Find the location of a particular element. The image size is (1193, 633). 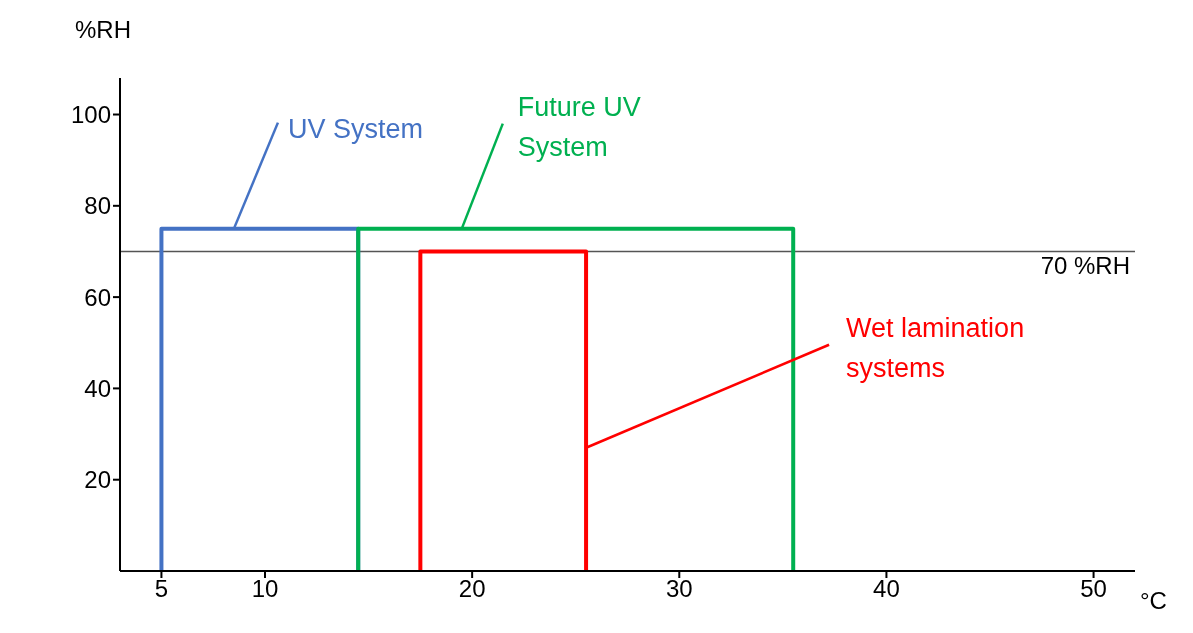

x-tick-label: 30 is located at coordinates (679, 589).